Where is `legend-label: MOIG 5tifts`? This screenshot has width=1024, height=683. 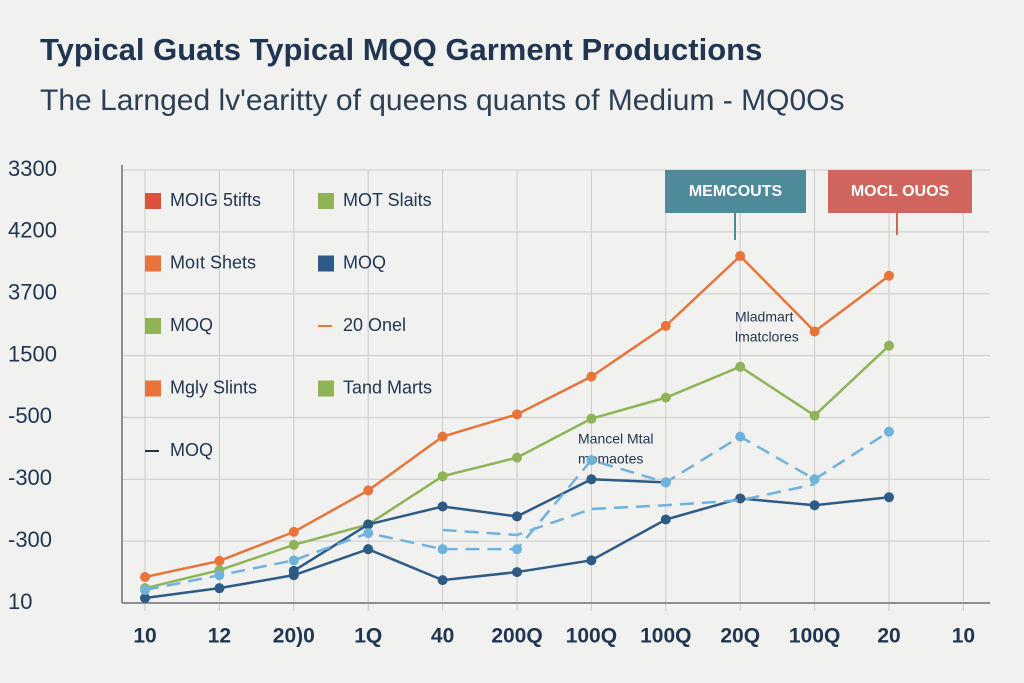
legend-label: MOIG 5tifts is located at coordinates (215, 200).